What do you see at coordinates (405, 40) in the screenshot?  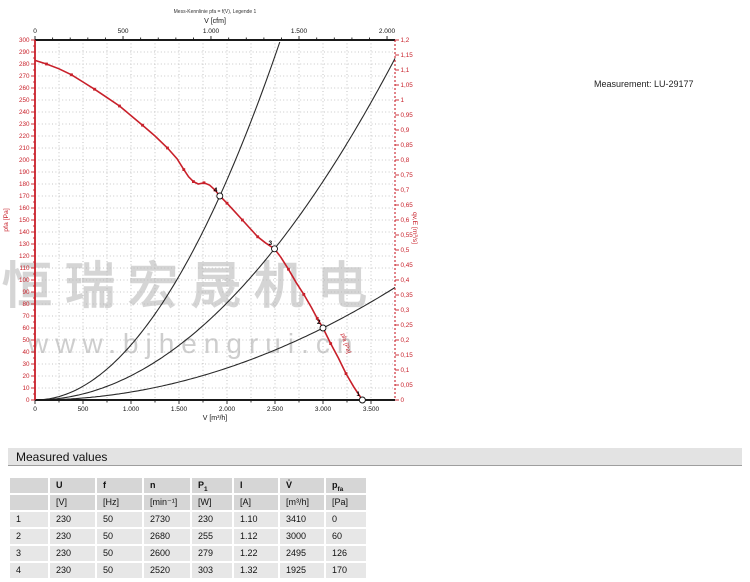 I see `y-right-tick-label: 1,2` at bounding box center [405, 40].